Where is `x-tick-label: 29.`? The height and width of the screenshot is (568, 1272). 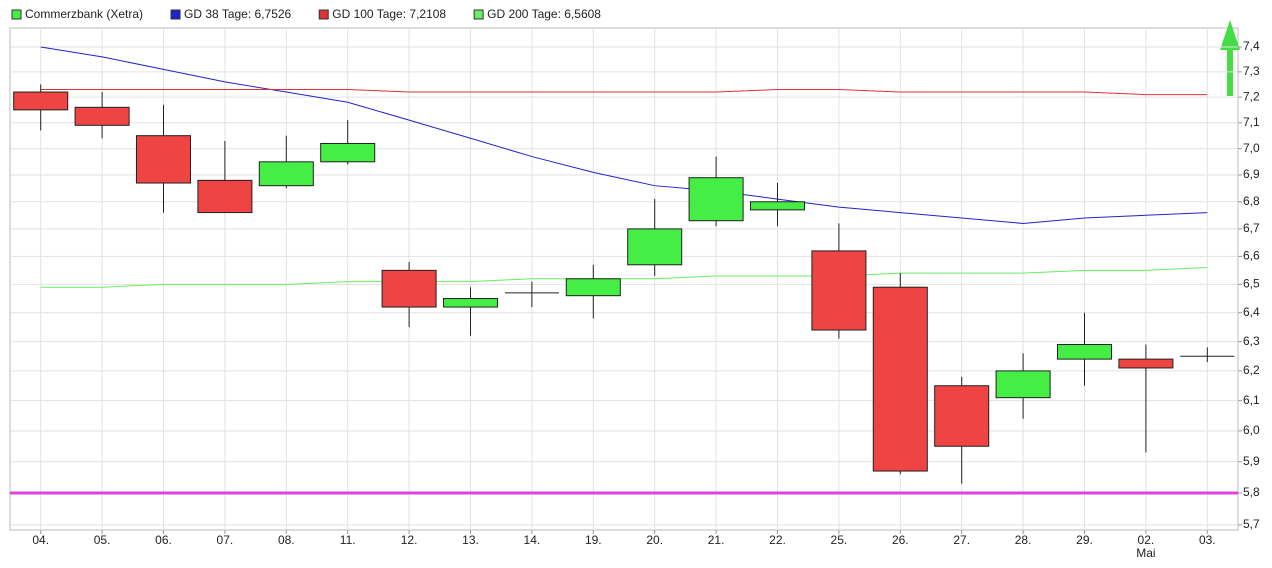 x-tick-label: 29. is located at coordinates (1084, 540).